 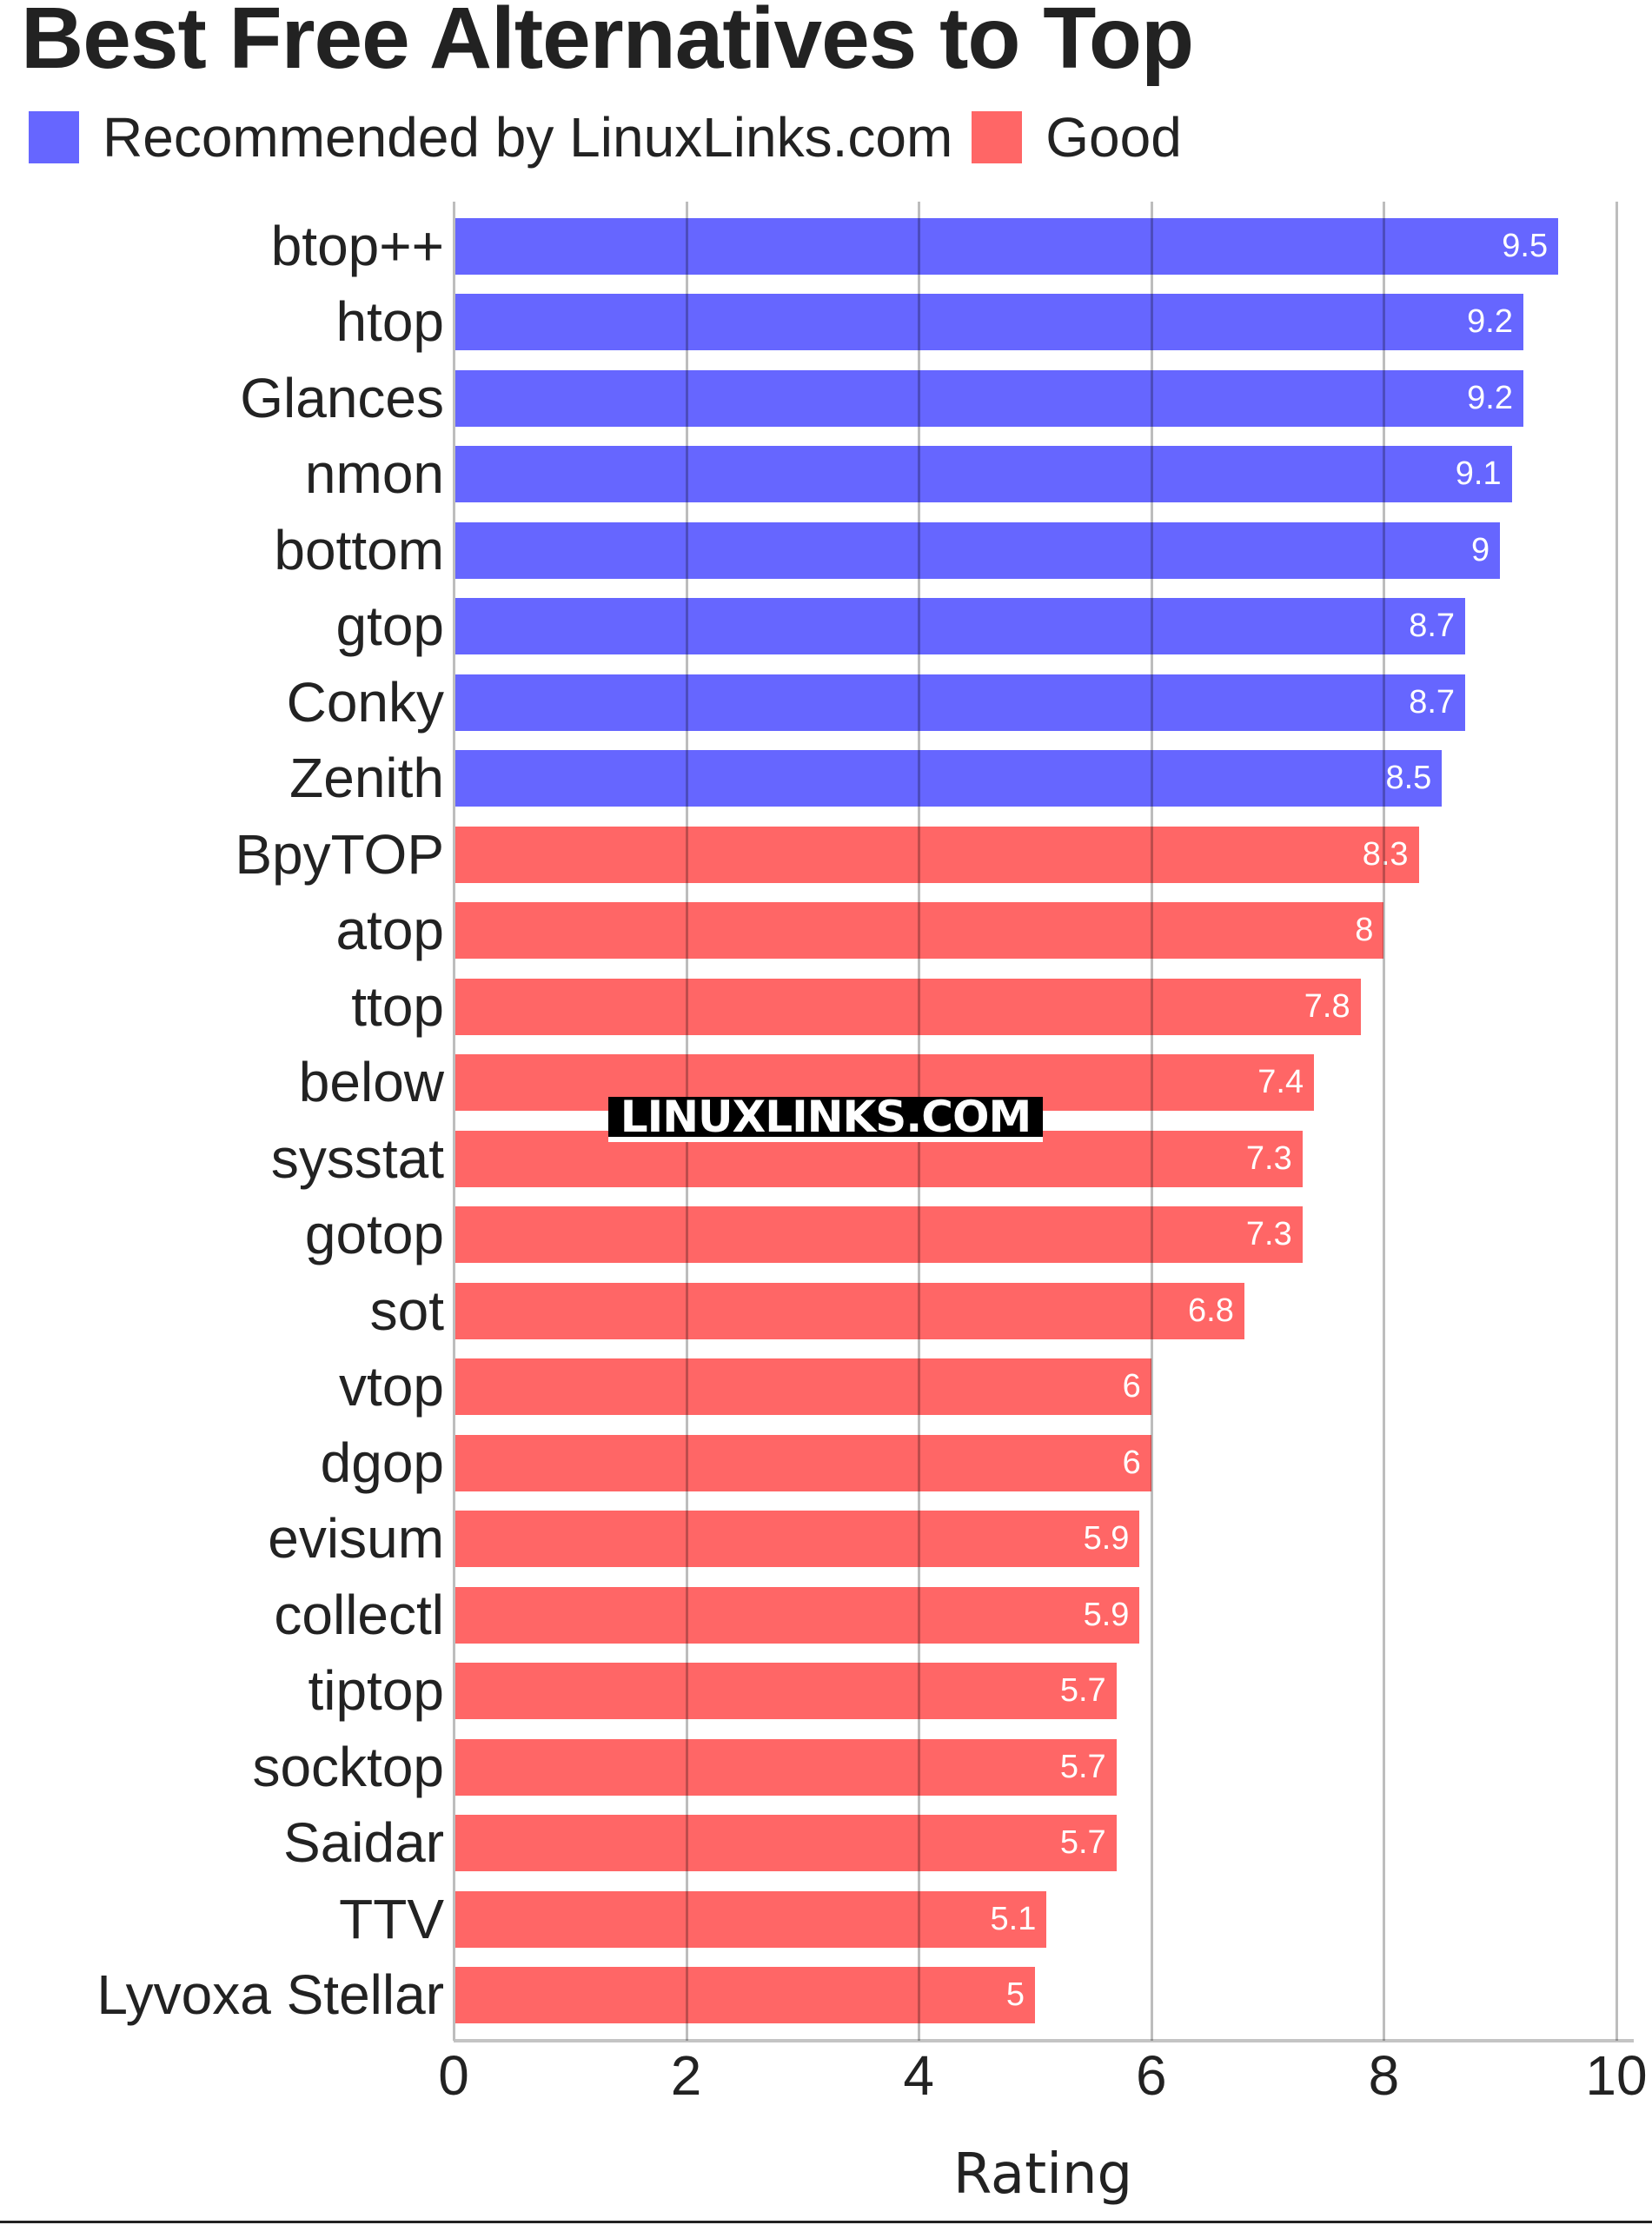 What do you see at coordinates (849, 1311) in the screenshot?
I see `bar: 6.8` at bounding box center [849, 1311].